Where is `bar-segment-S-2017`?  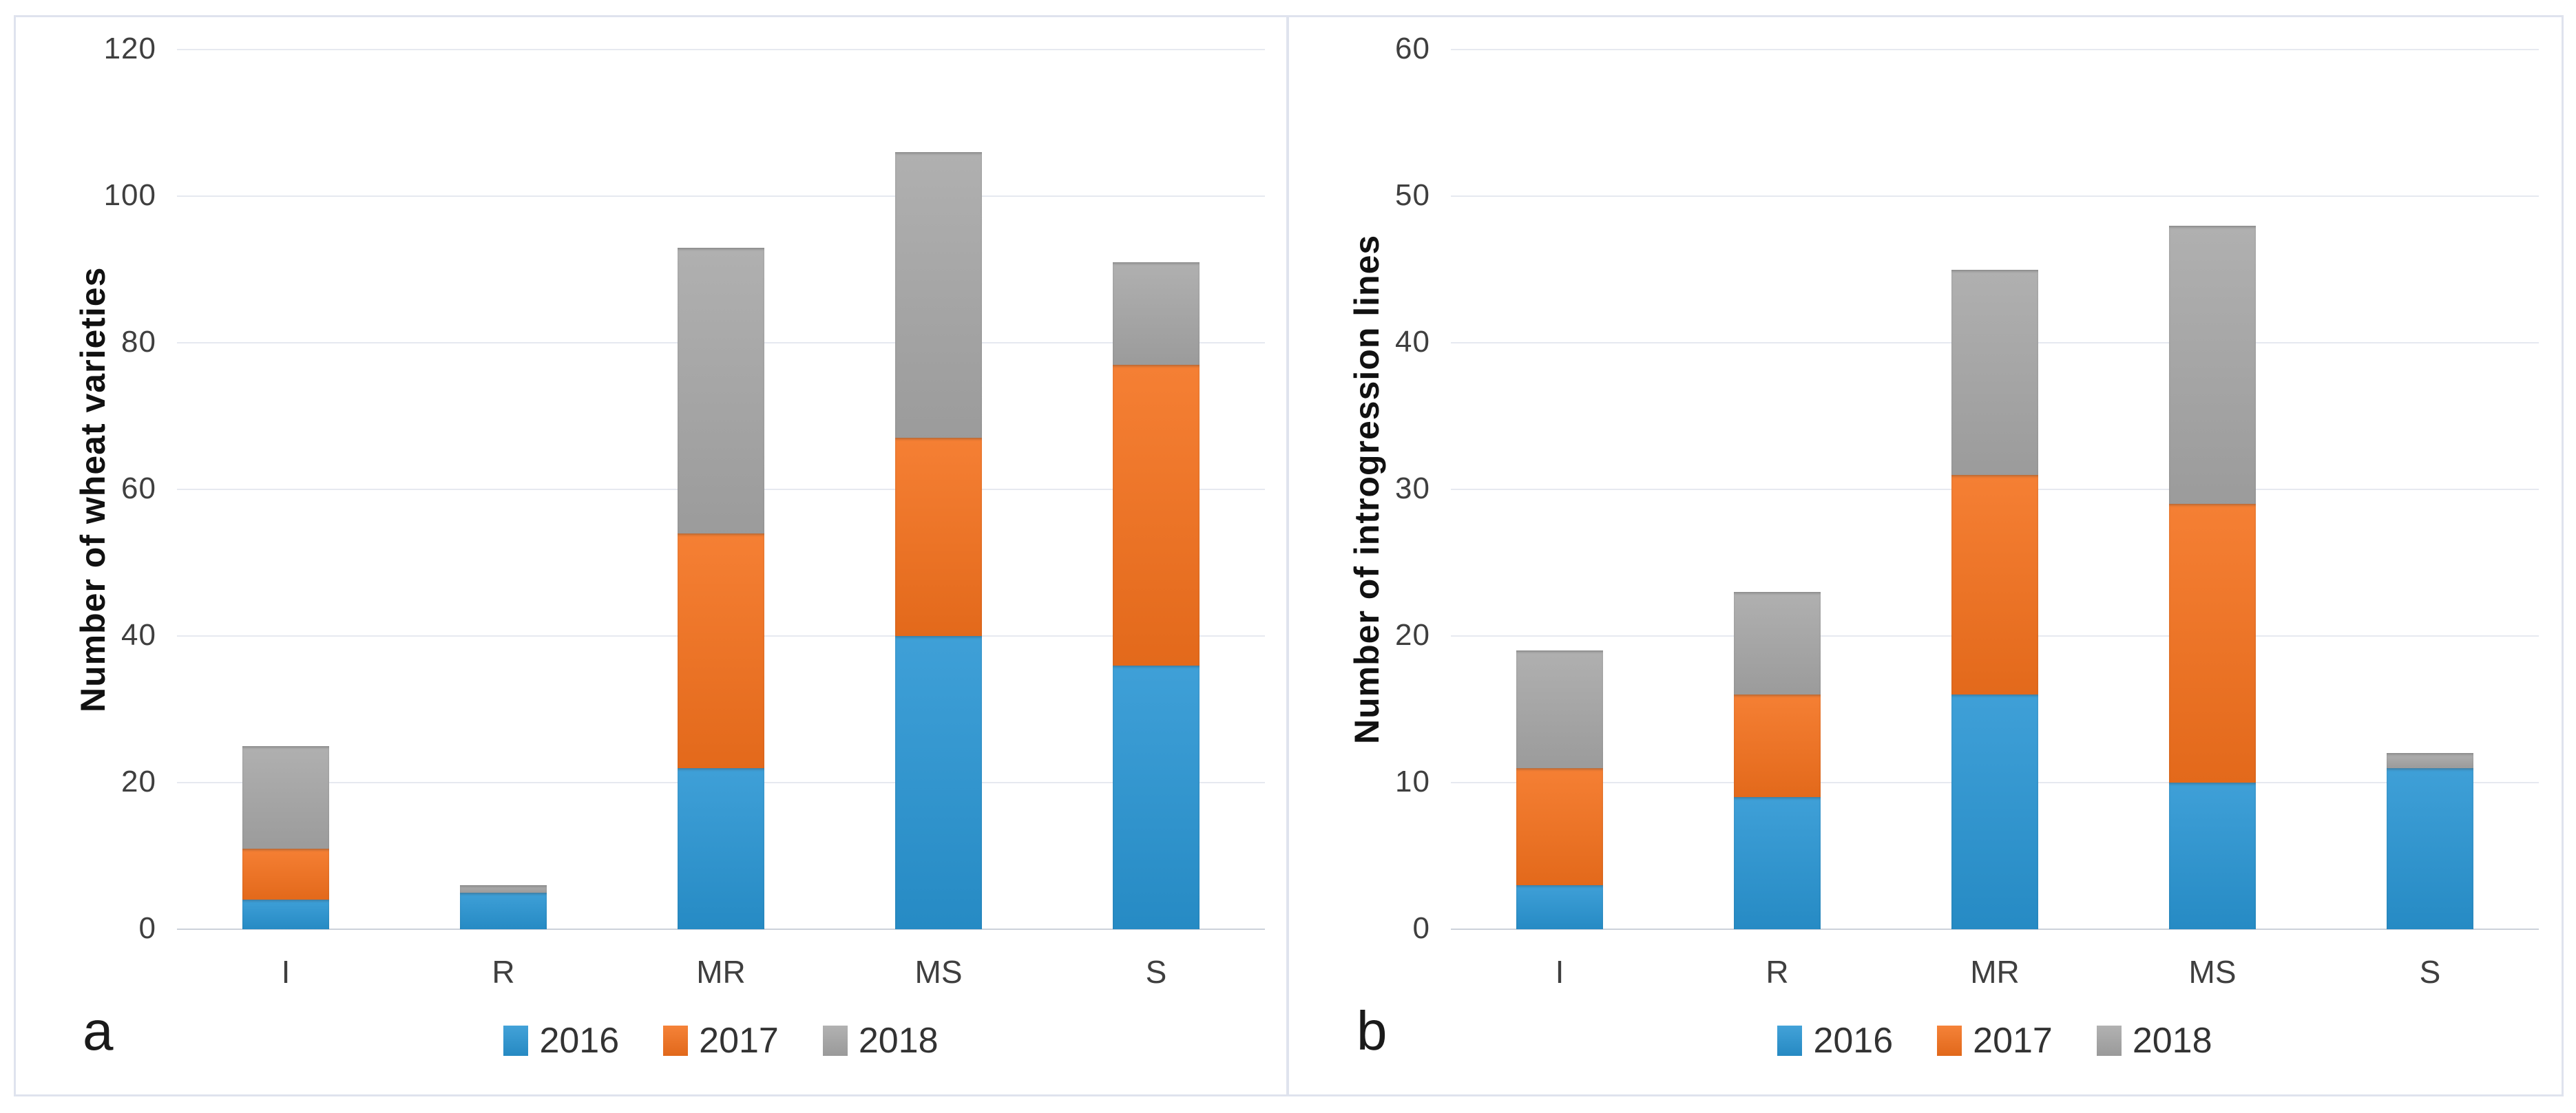 bar-segment-S-2017 is located at coordinates (1156, 515).